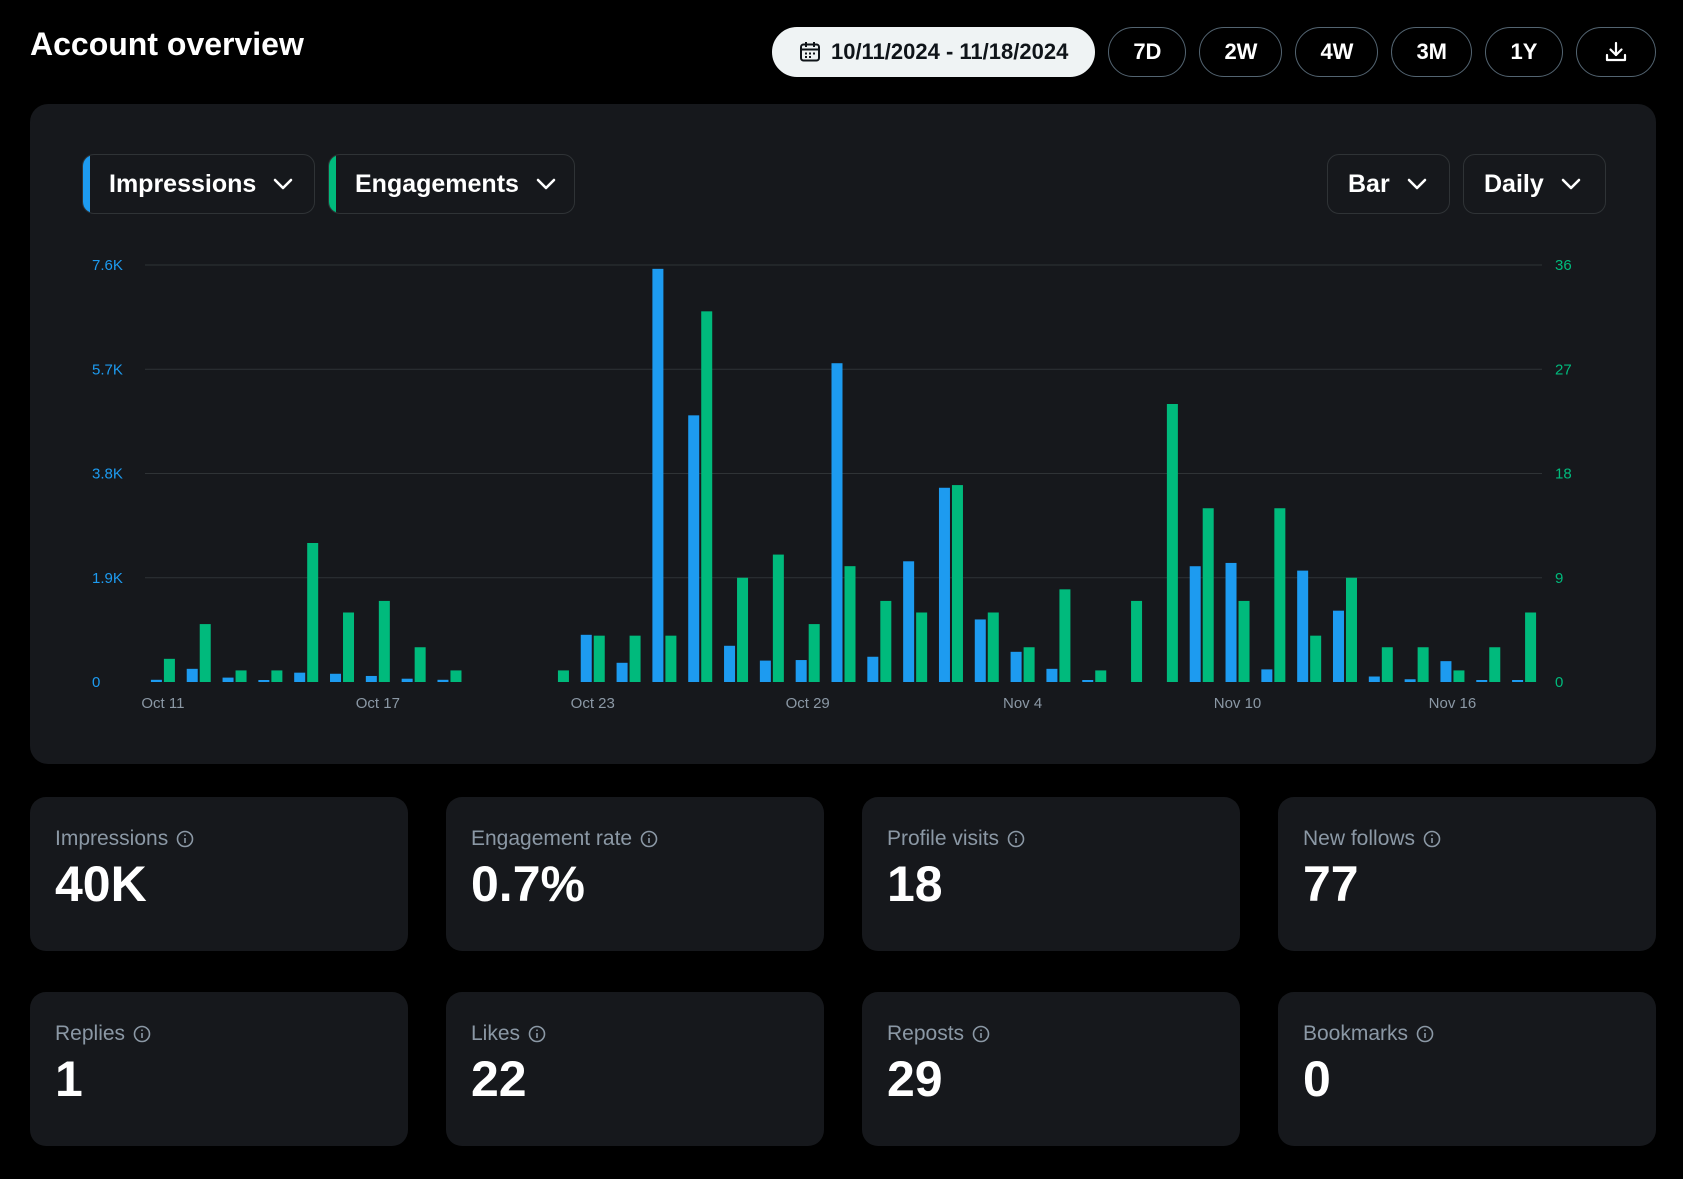  I want to click on download-button, so click(1616, 52).